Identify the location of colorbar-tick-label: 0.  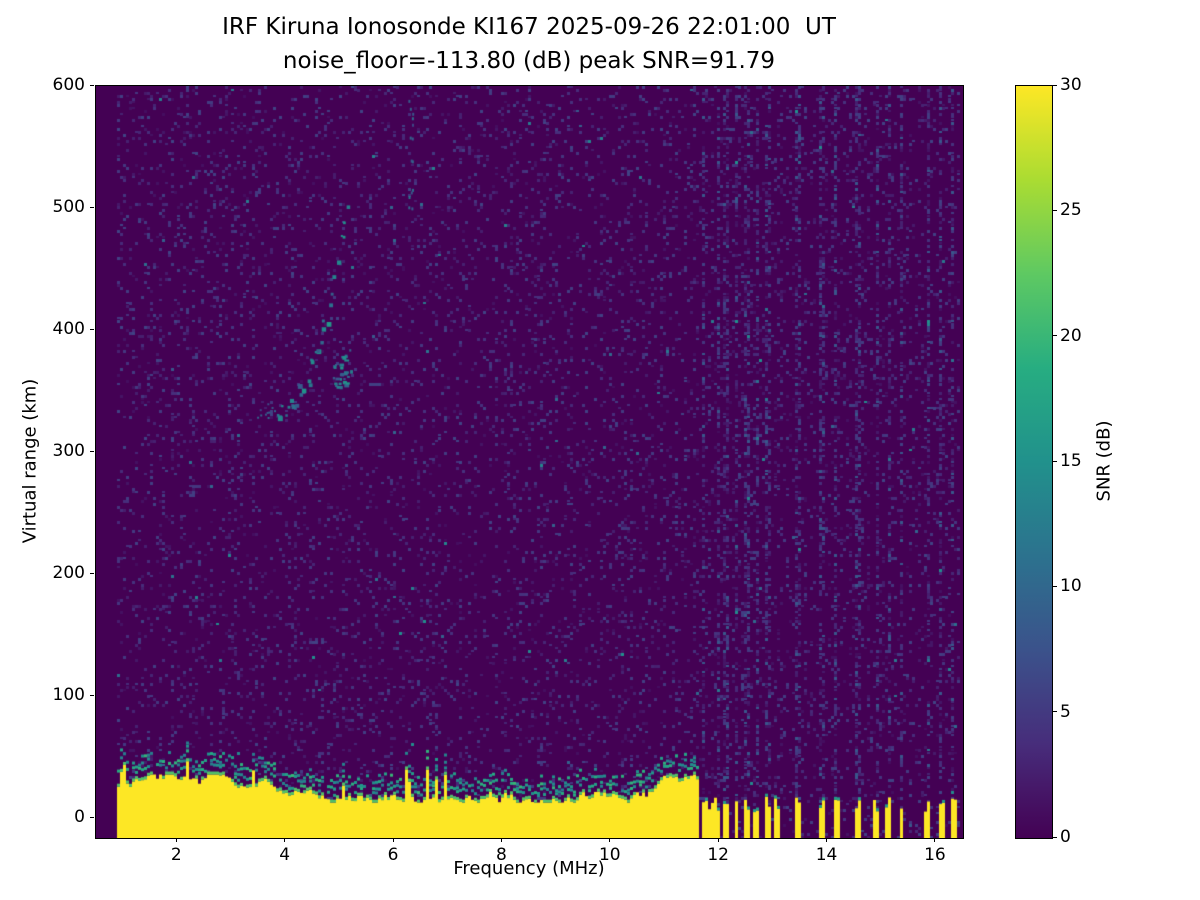
(1065, 837).